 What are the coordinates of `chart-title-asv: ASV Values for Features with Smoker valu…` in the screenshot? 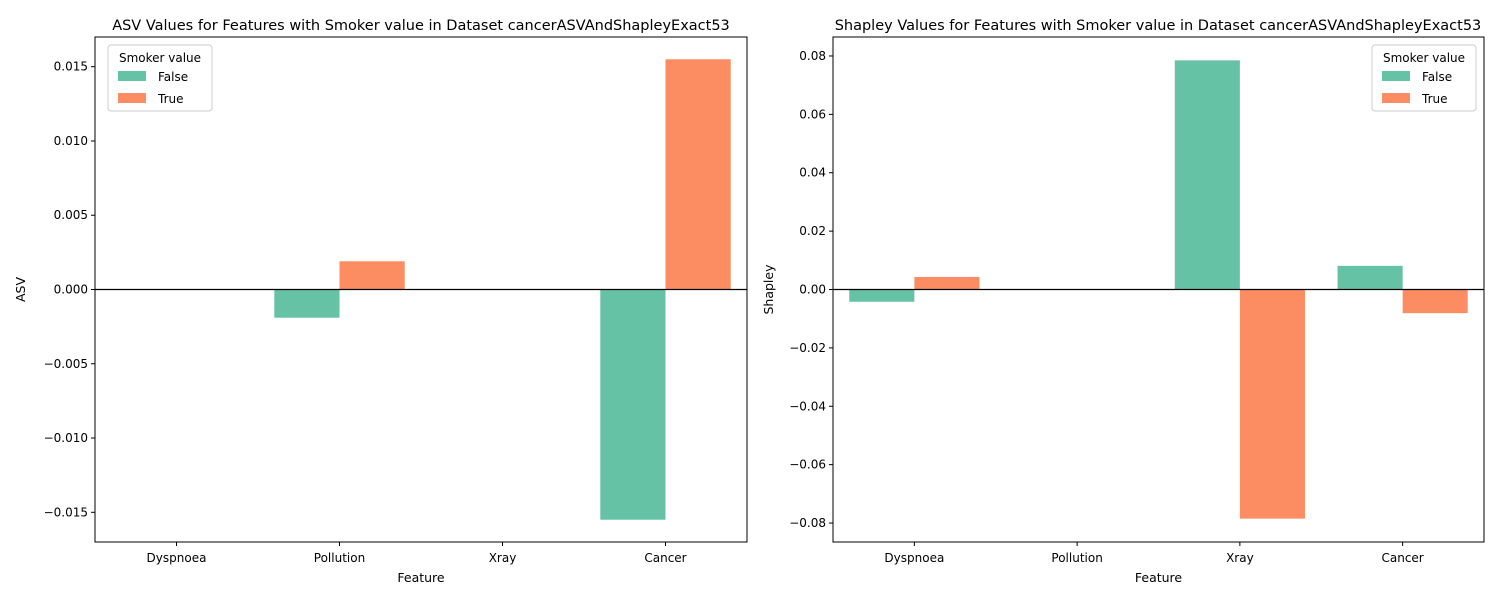 It's located at (421, 26).